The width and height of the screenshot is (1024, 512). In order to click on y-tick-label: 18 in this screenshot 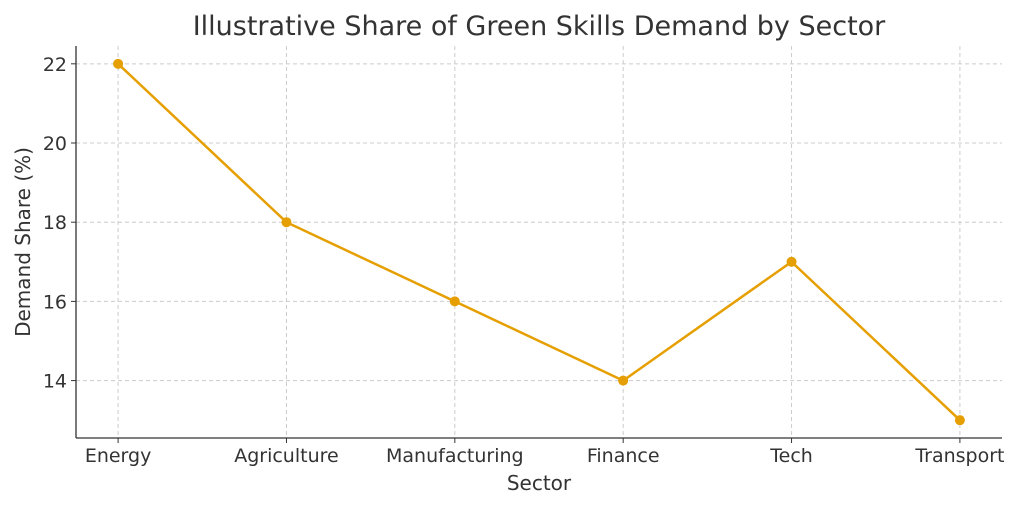, I will do `click(55, 223)`.